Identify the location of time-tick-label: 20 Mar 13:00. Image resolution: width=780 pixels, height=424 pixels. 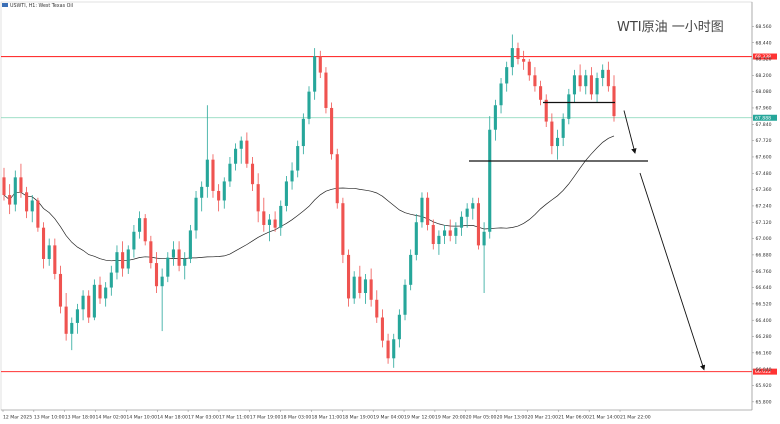
(512, 418).